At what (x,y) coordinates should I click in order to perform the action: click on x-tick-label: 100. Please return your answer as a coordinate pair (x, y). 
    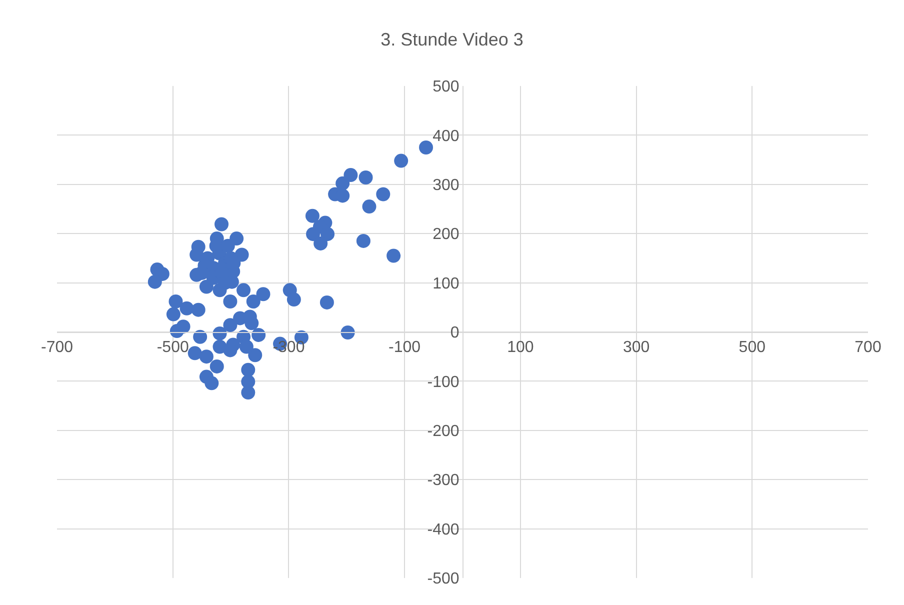
    Looking at the image, I should click on (520, 347).